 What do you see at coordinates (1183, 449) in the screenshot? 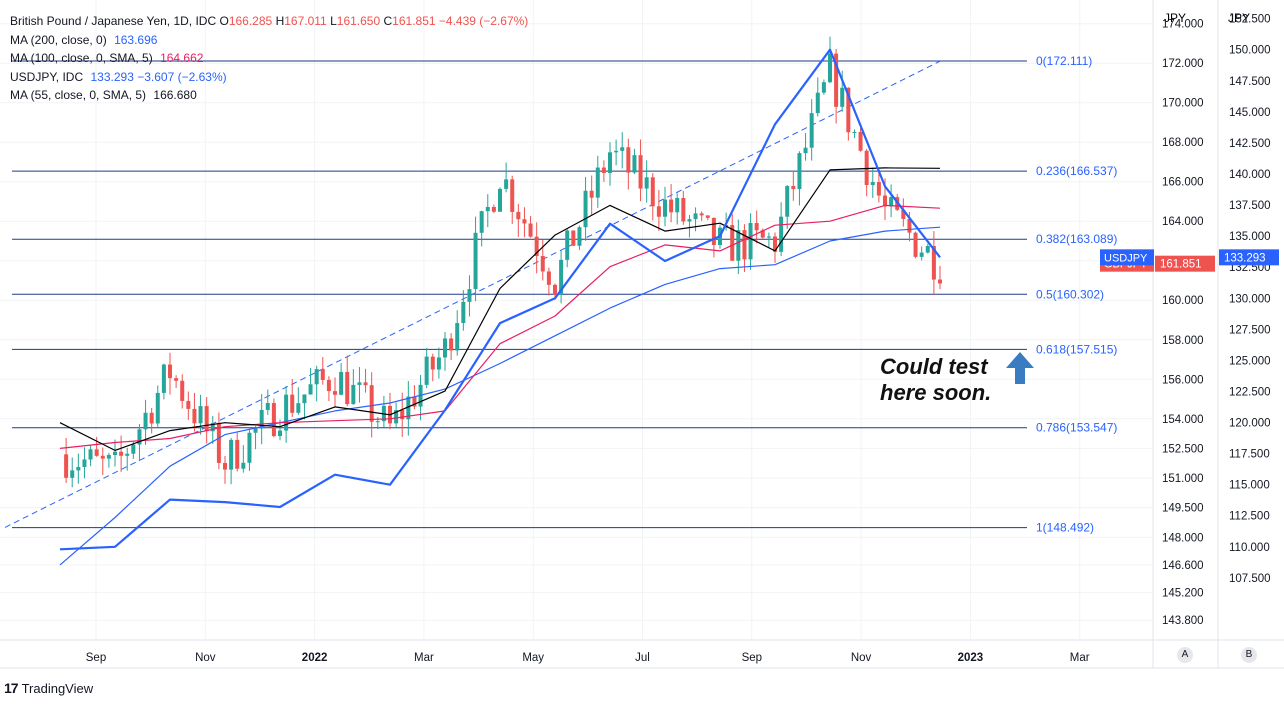
I see `left-axis-tick-label: 152.500` at bounding box center [1183, 449].